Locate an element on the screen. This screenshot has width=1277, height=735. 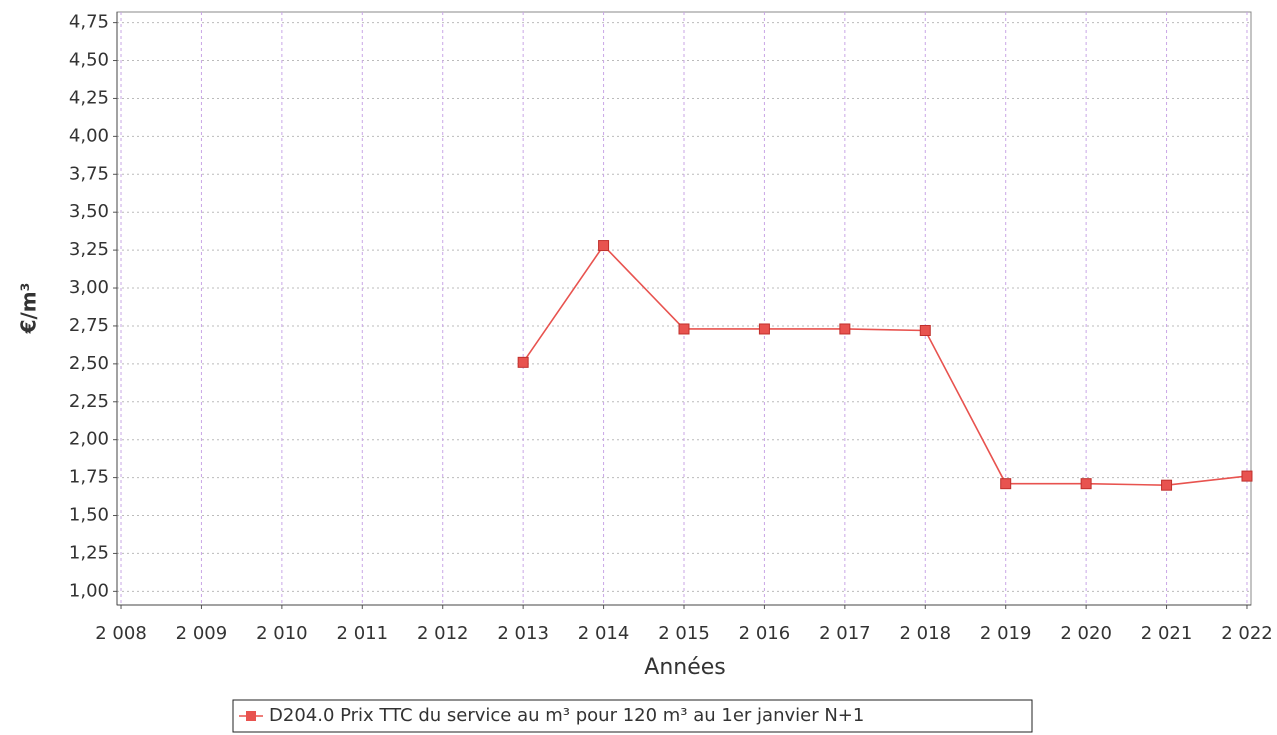
y-tick-label: 2,00 is located at coordinates (89, 439).